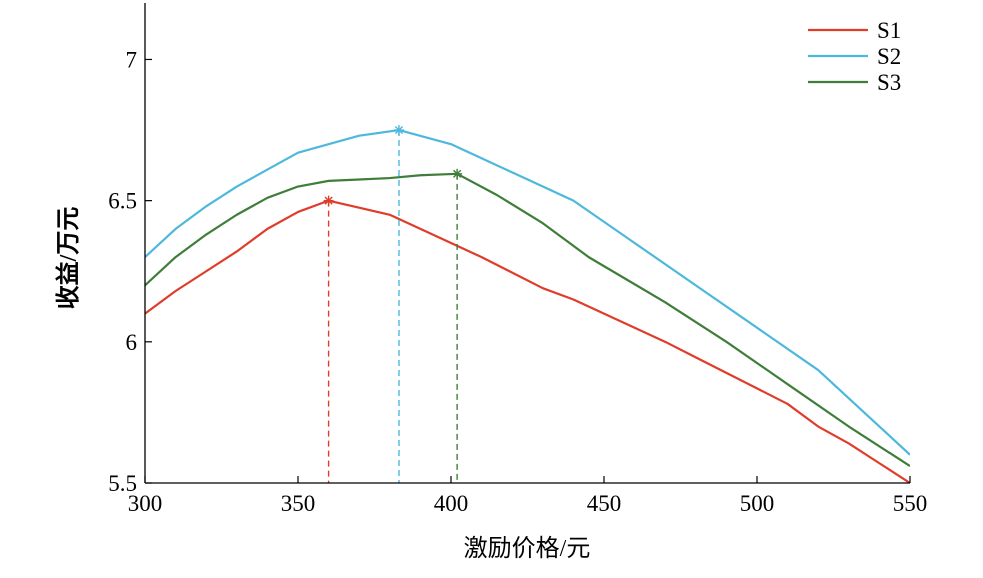  I want to click on peak-marker-s3, so click(457, 173).